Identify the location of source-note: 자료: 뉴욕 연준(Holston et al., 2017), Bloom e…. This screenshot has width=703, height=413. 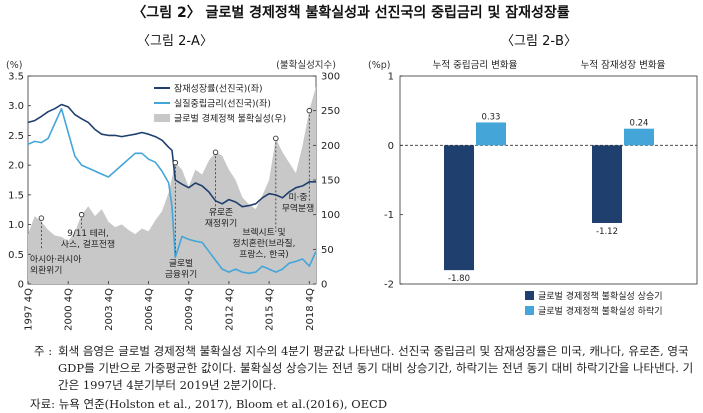
(209, 404).